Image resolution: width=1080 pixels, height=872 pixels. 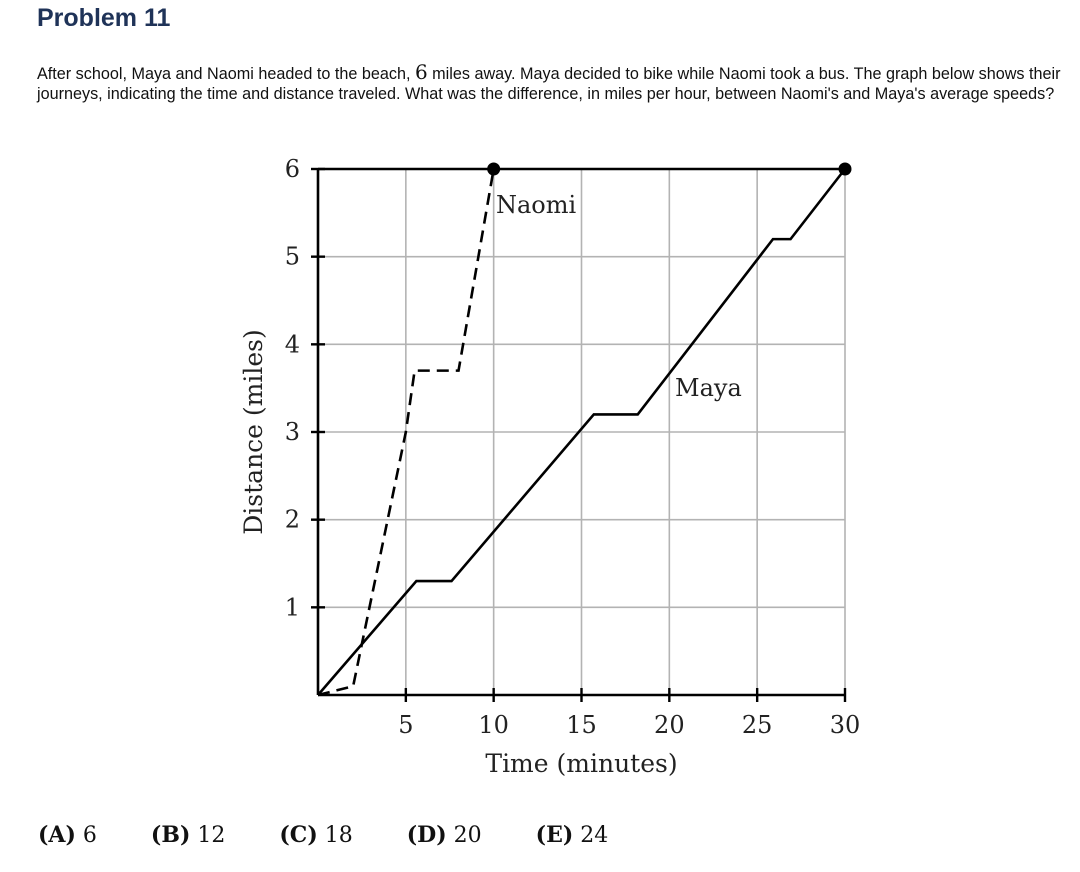 What do you see at coordinates (708, 388) in the screenshot?
I see `series-label-maya: Maya` at bounding box center [708, 388].